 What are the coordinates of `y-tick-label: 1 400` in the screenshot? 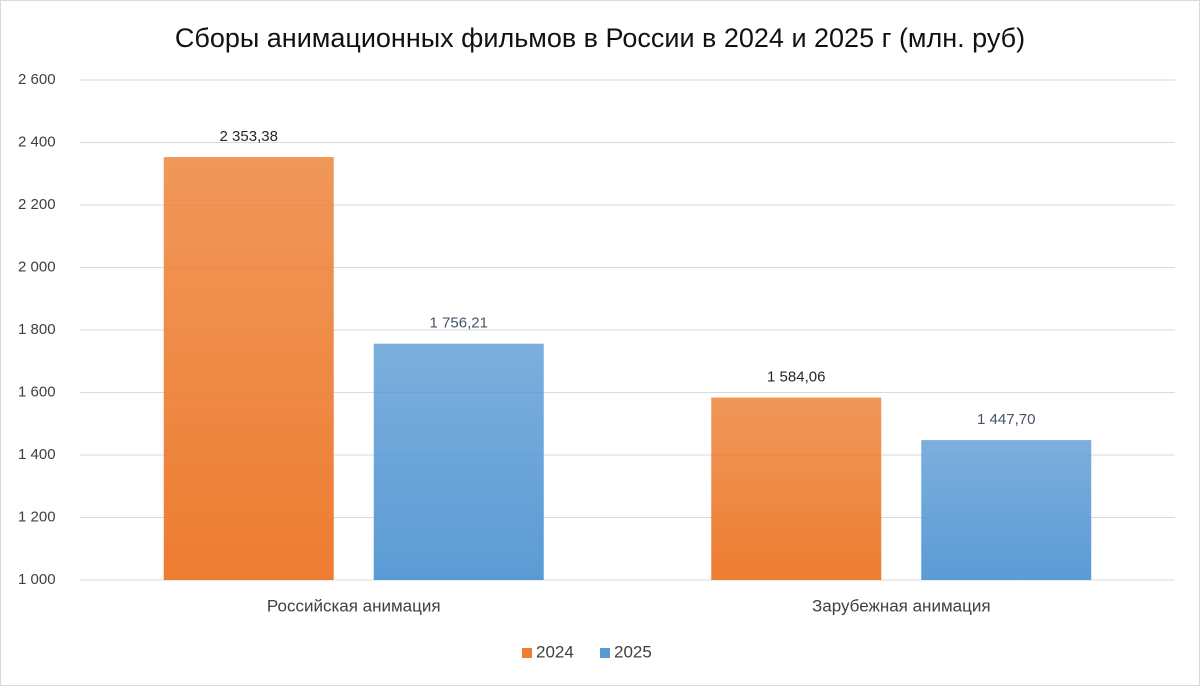 It's located at (37, 454).